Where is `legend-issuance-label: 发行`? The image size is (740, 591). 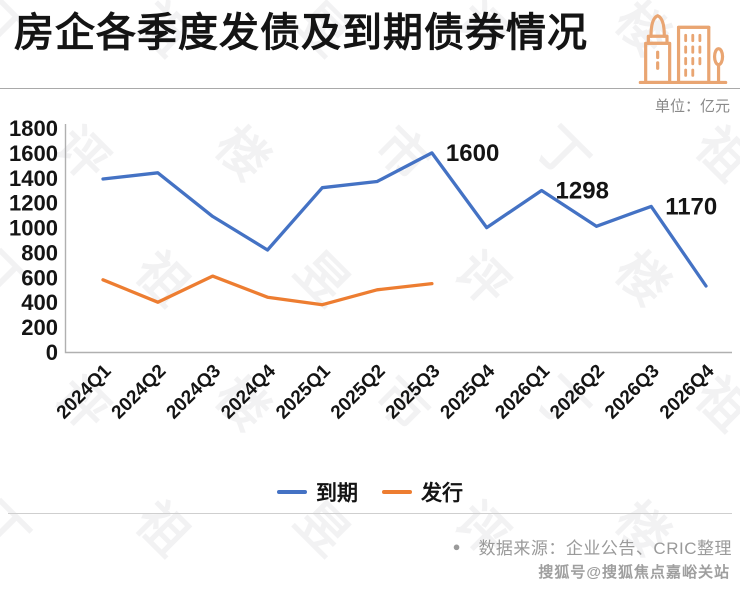
legend-issuance-label: 发行 is located at coordinates (442, 493).